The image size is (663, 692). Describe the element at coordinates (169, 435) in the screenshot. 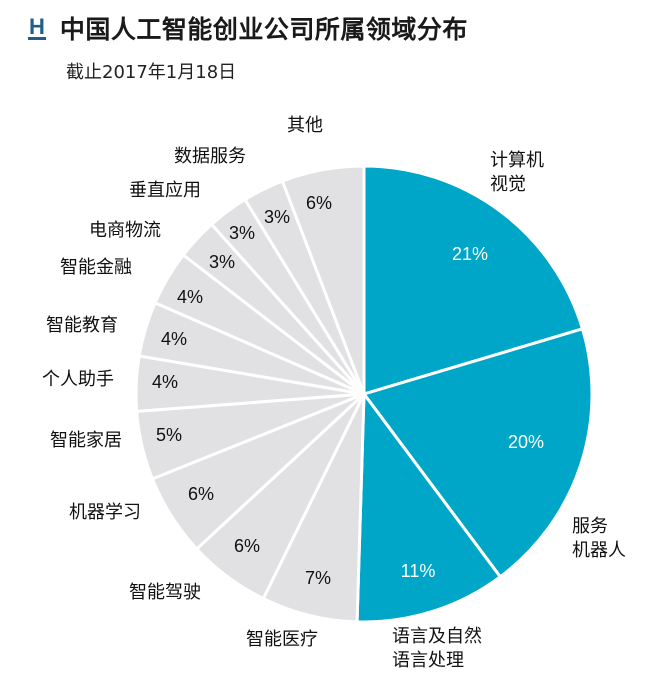

I see `slice-percent: 5%` at that location.